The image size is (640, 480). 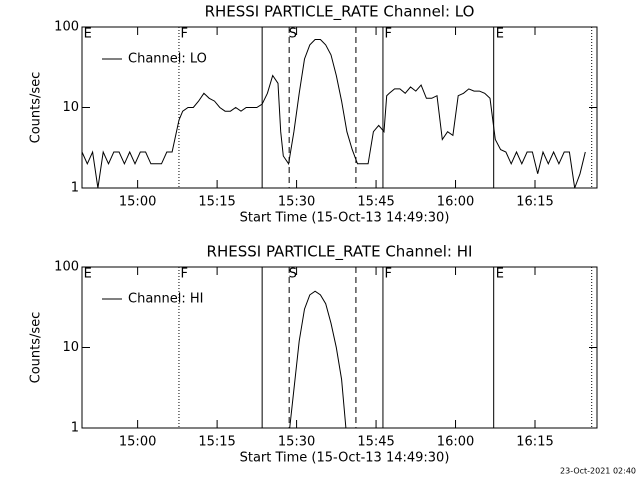 What do you see at coordinates (318, 359) in the screenshot?
I see `data-line` at bounding box center [318, 359].